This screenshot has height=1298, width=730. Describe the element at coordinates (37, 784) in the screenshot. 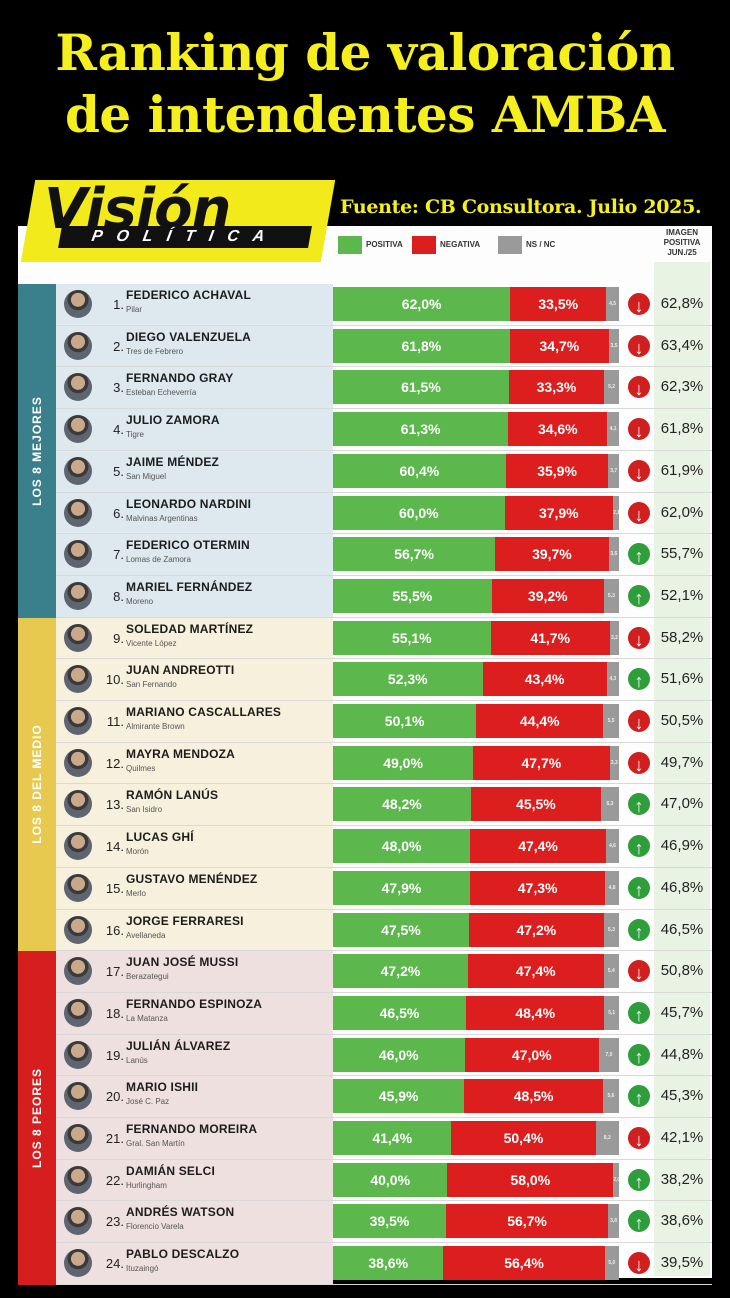

I see `group-label: LOS 8 DEL MEDIO` at that location.